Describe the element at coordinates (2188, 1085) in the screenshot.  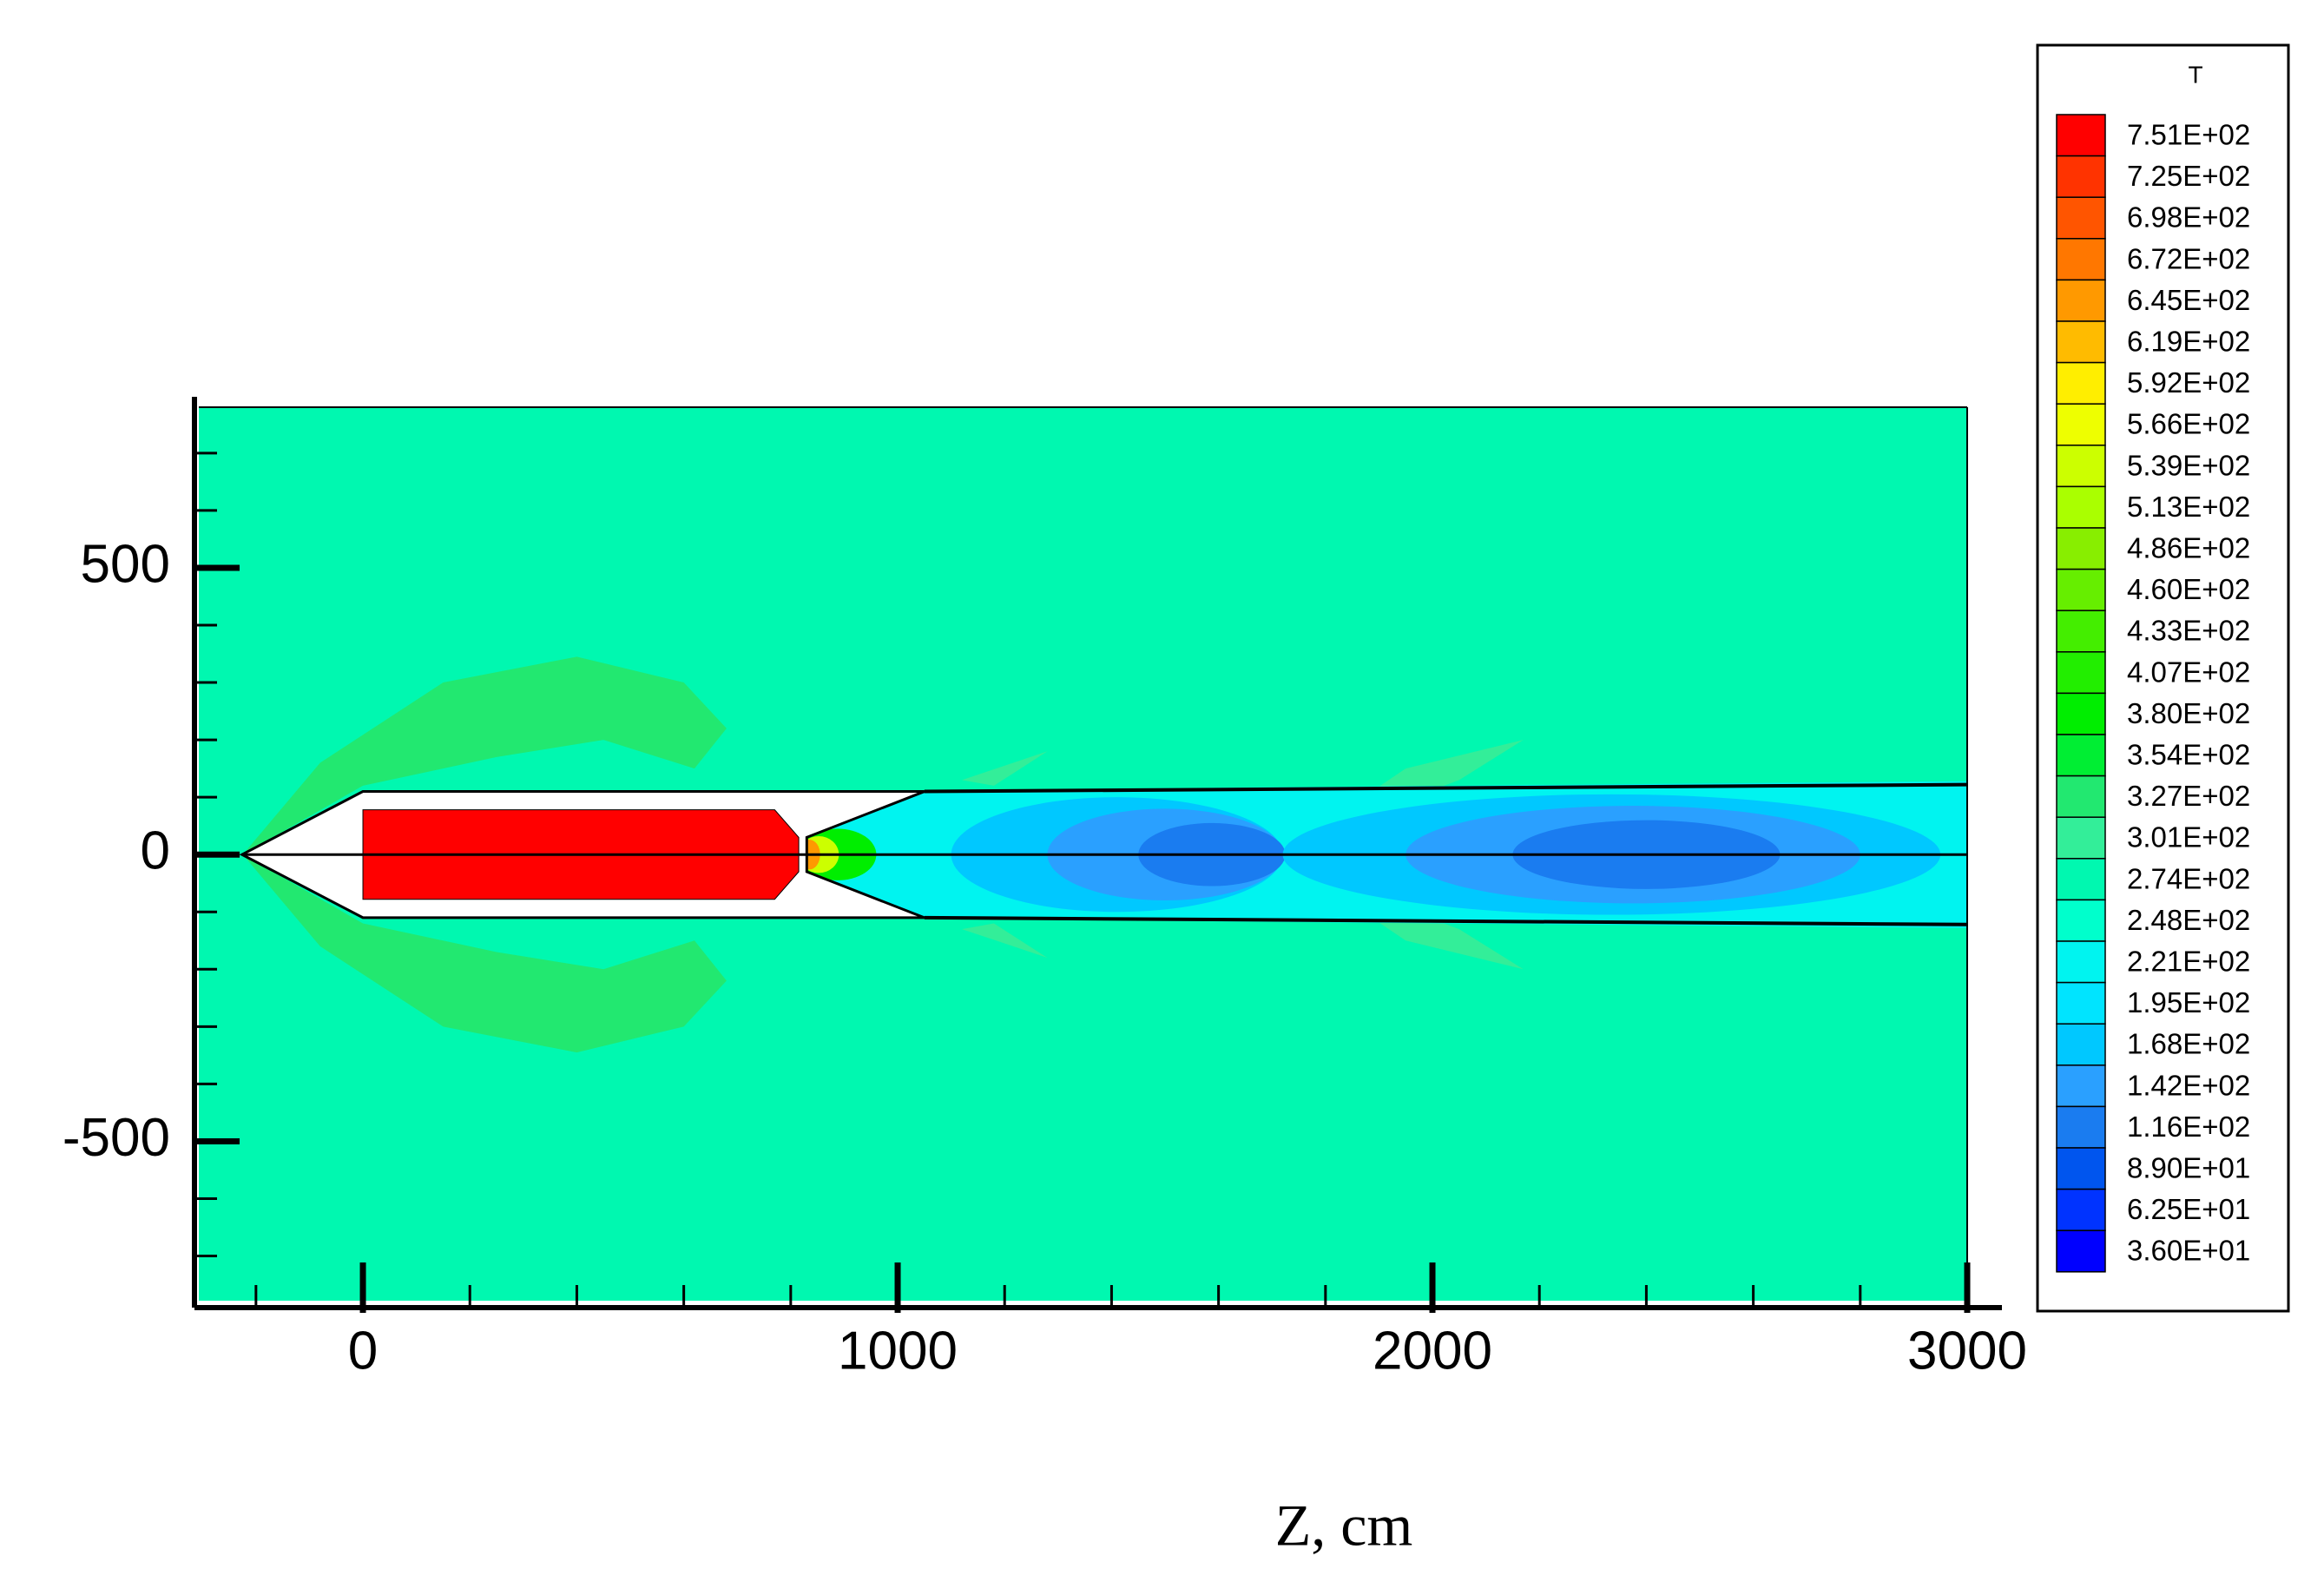
I see `legend-label: 1.42E+02` at that location.